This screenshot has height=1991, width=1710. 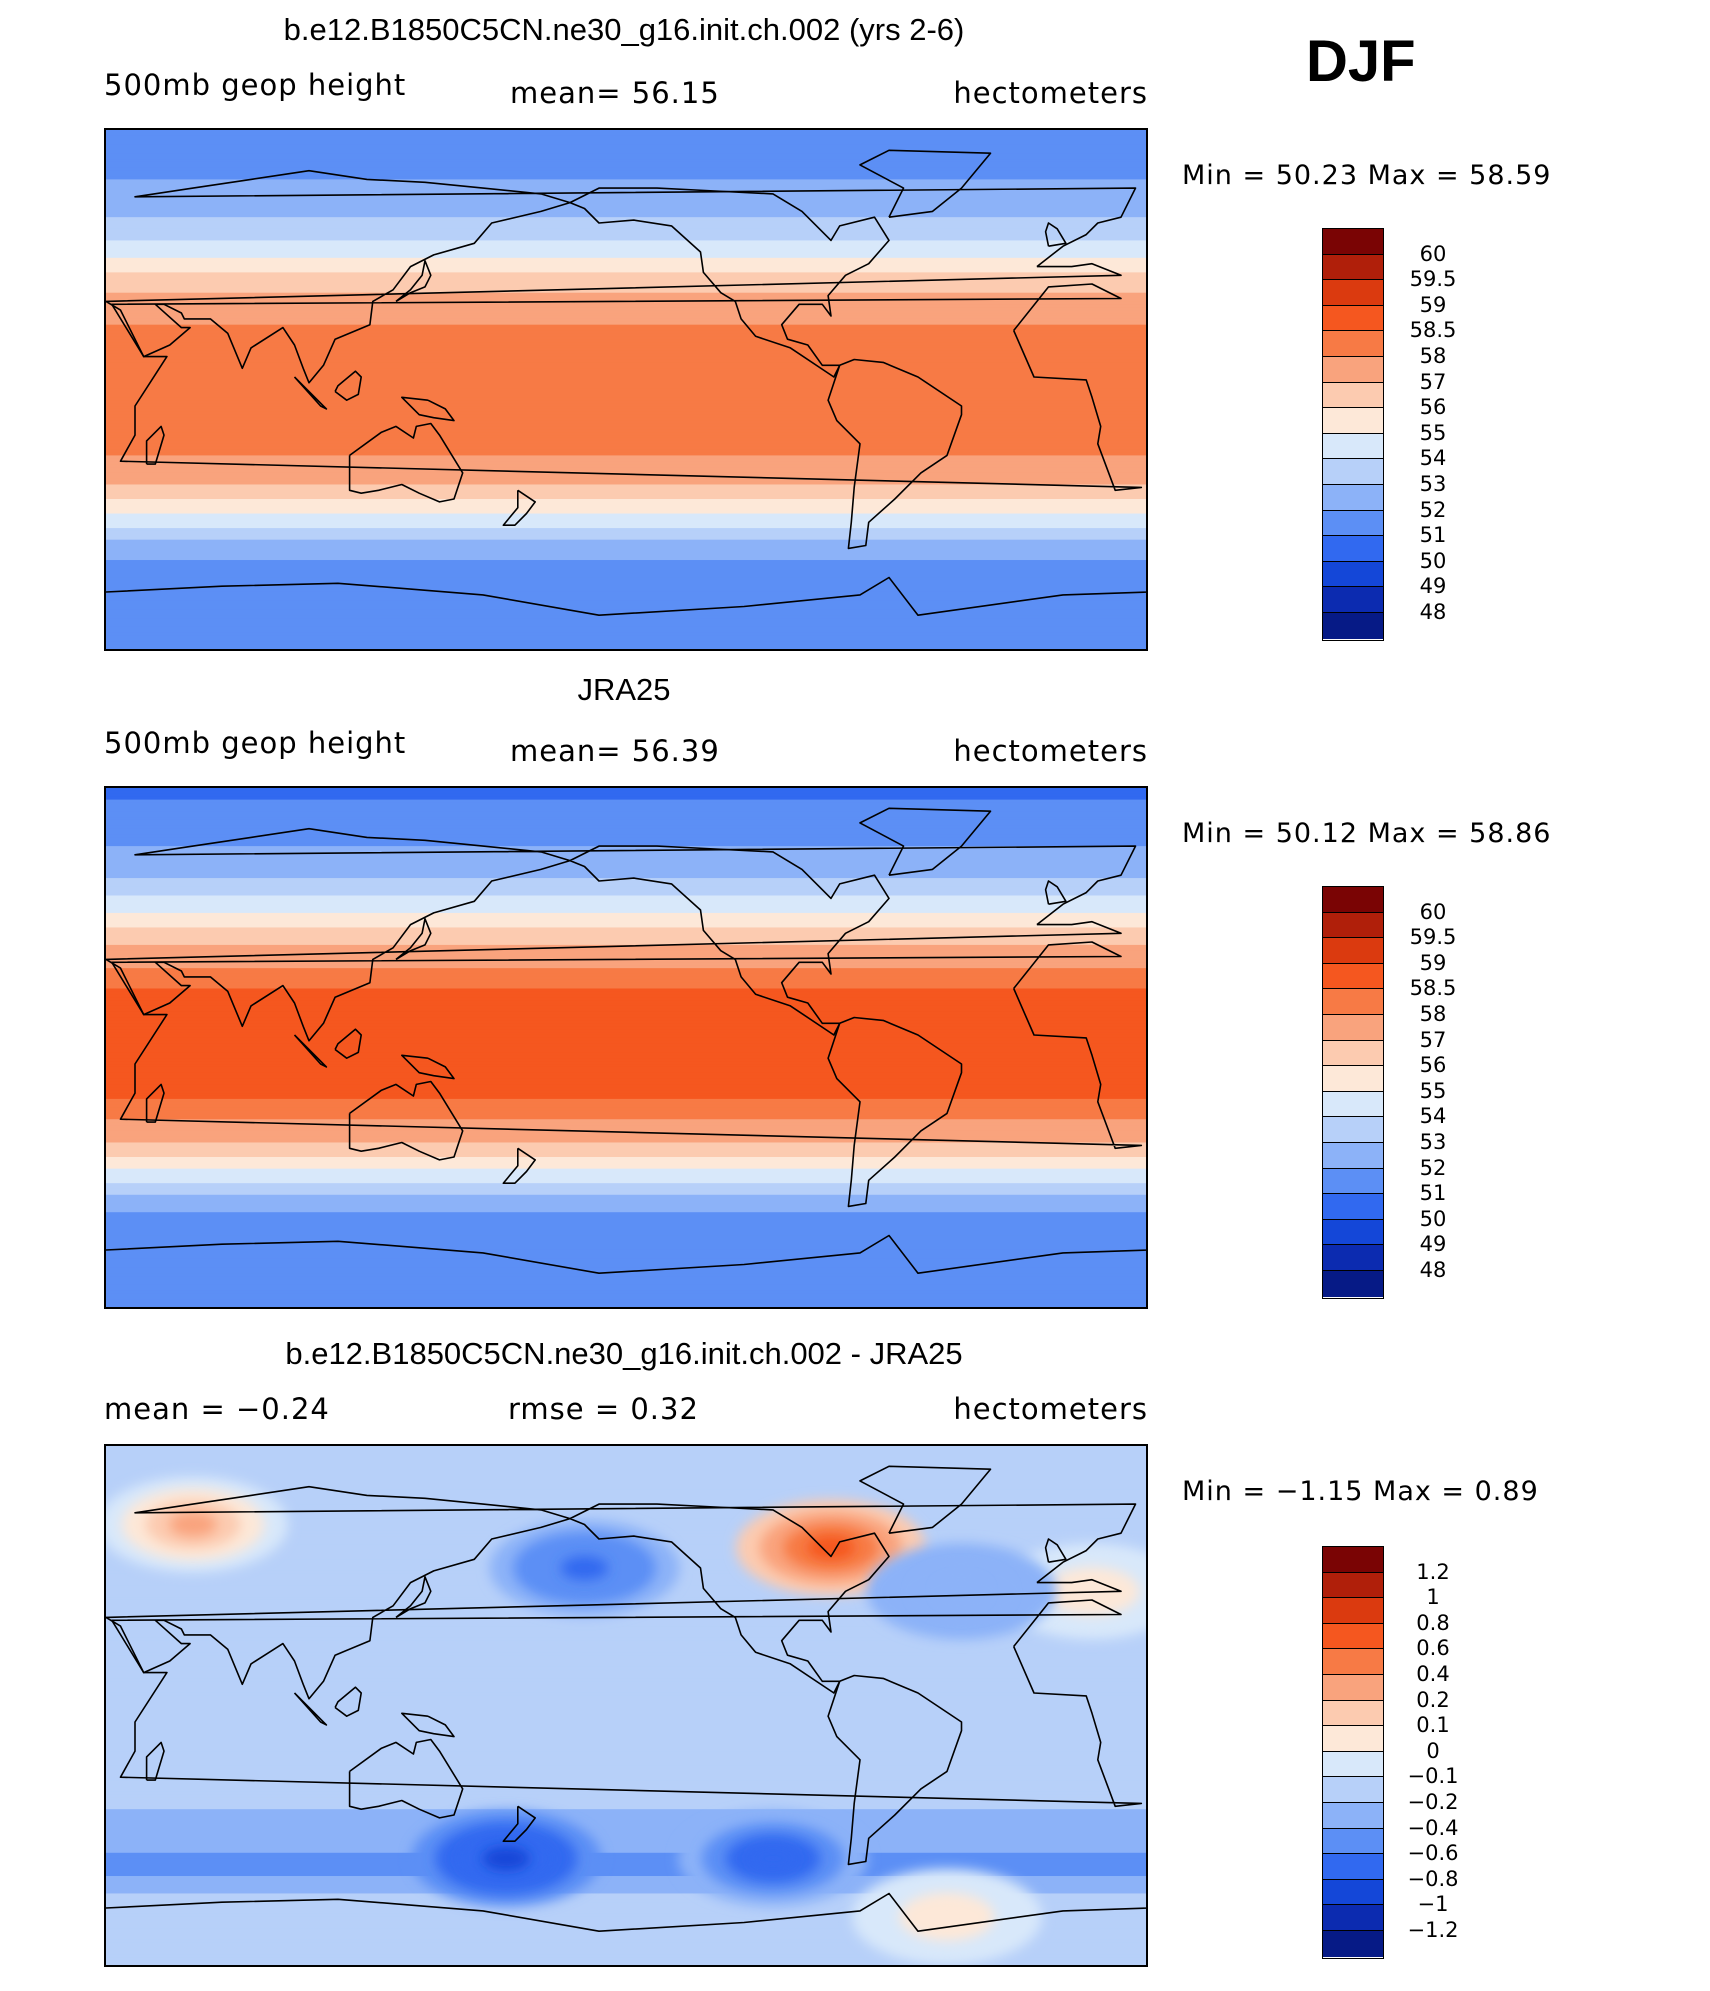 I want to click on colorbar-label: 52, so click(x=1433, y=509).